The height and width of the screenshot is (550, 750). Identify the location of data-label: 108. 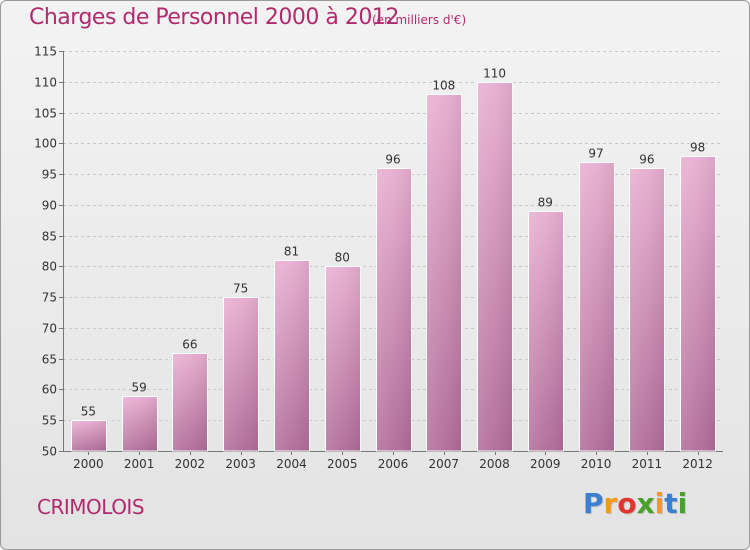
(443, 86).